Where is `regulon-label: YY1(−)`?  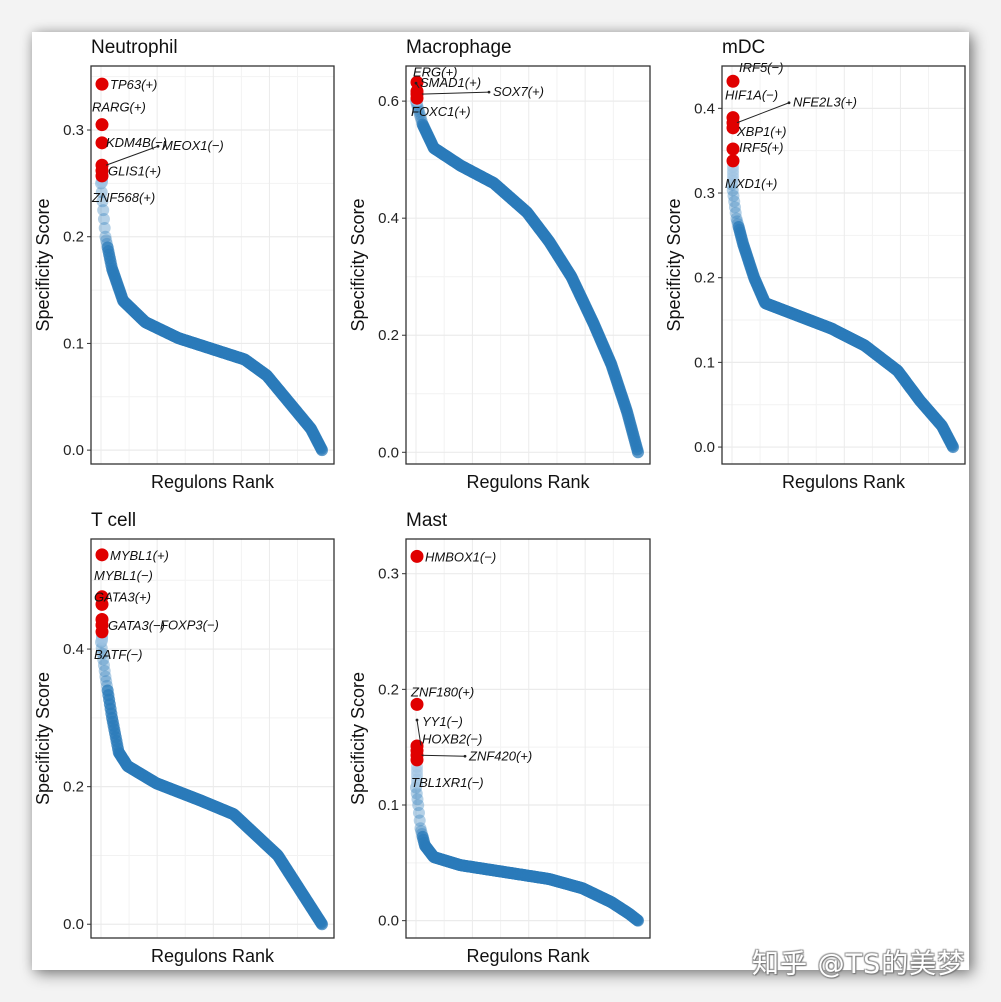
regulon-label: YY1(−) is located at coordinates (442, 721).